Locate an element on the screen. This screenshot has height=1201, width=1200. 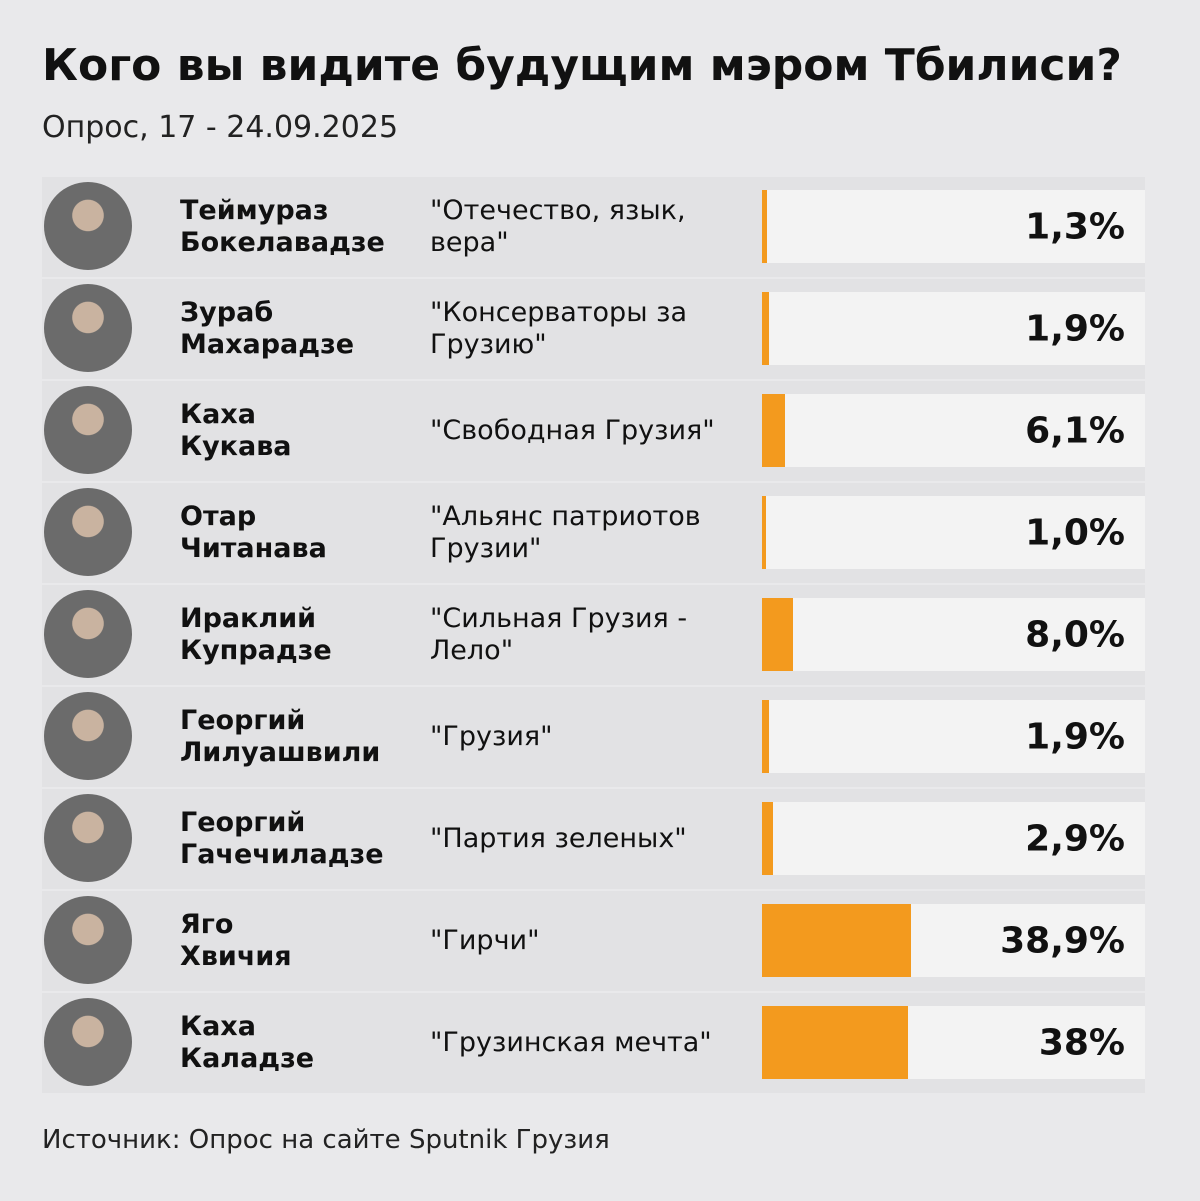
chart-subtitle: Опрос, 17 - 24.09.2025 is located at coordinates (220, 127).